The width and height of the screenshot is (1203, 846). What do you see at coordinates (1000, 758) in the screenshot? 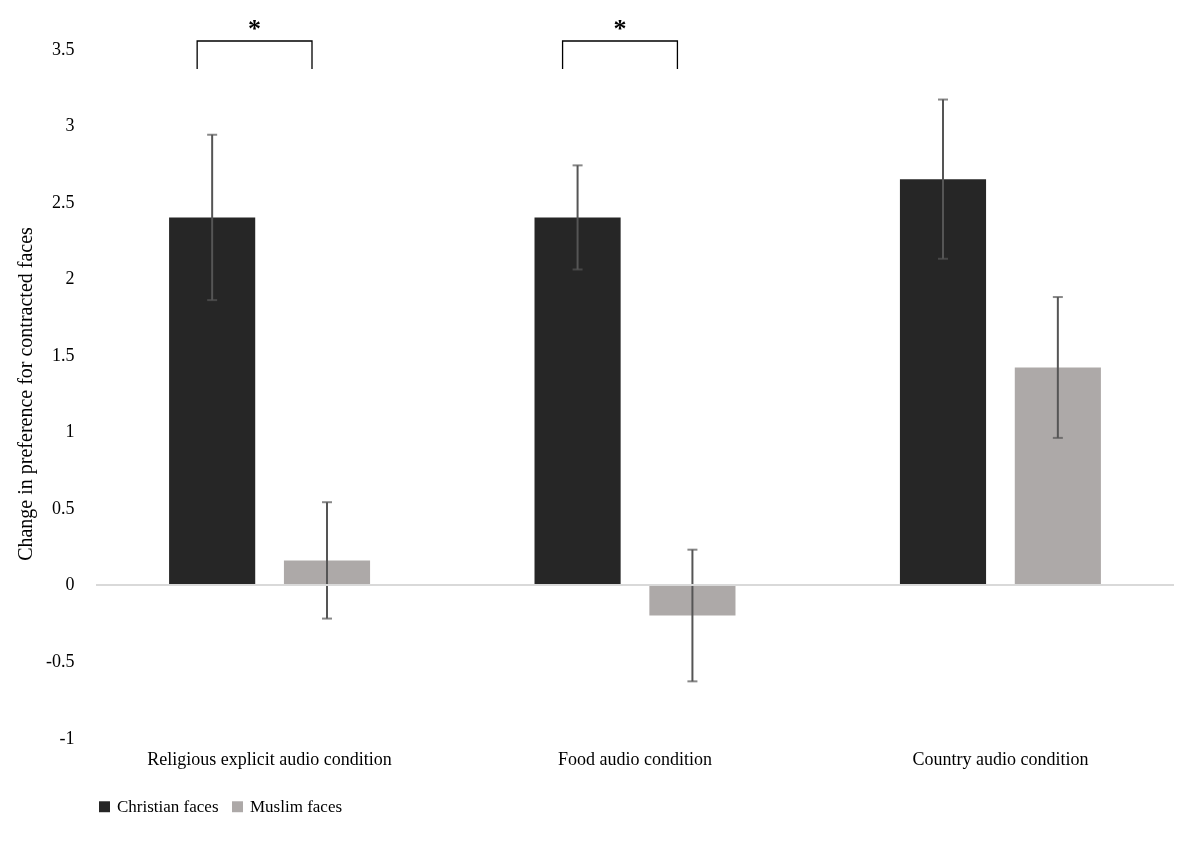
I see `x-tick-label: Country audio condition` at bounding box center [1000, 758].